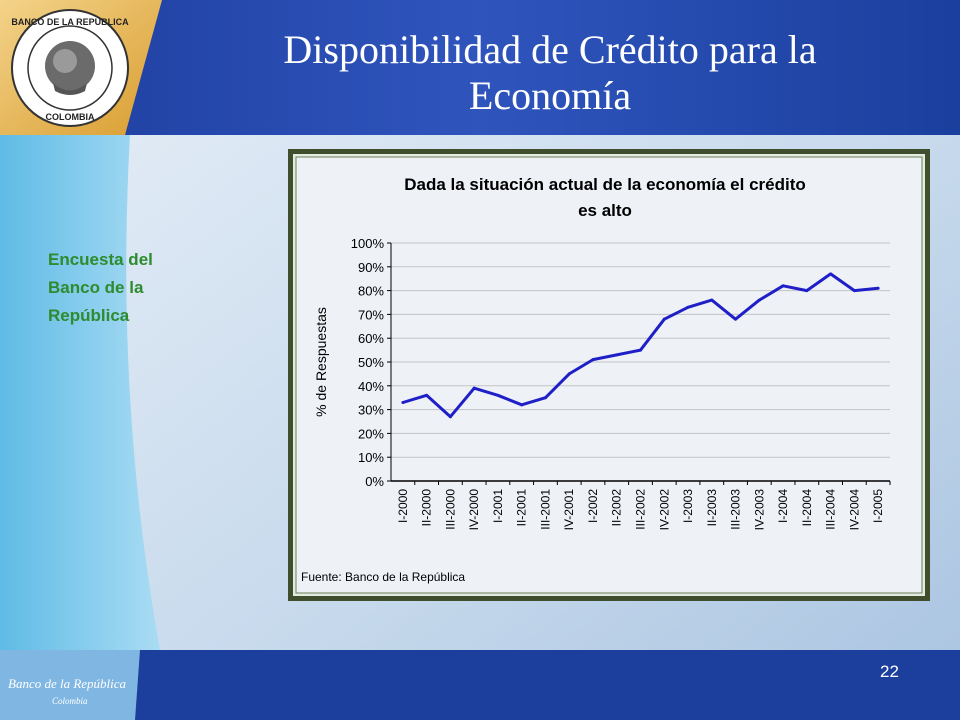 This screenshot has height=720, width=960. Describe the element at coordinates (498, 506) in the screenshot. I see `x-tick-label: I-2001` at that location.